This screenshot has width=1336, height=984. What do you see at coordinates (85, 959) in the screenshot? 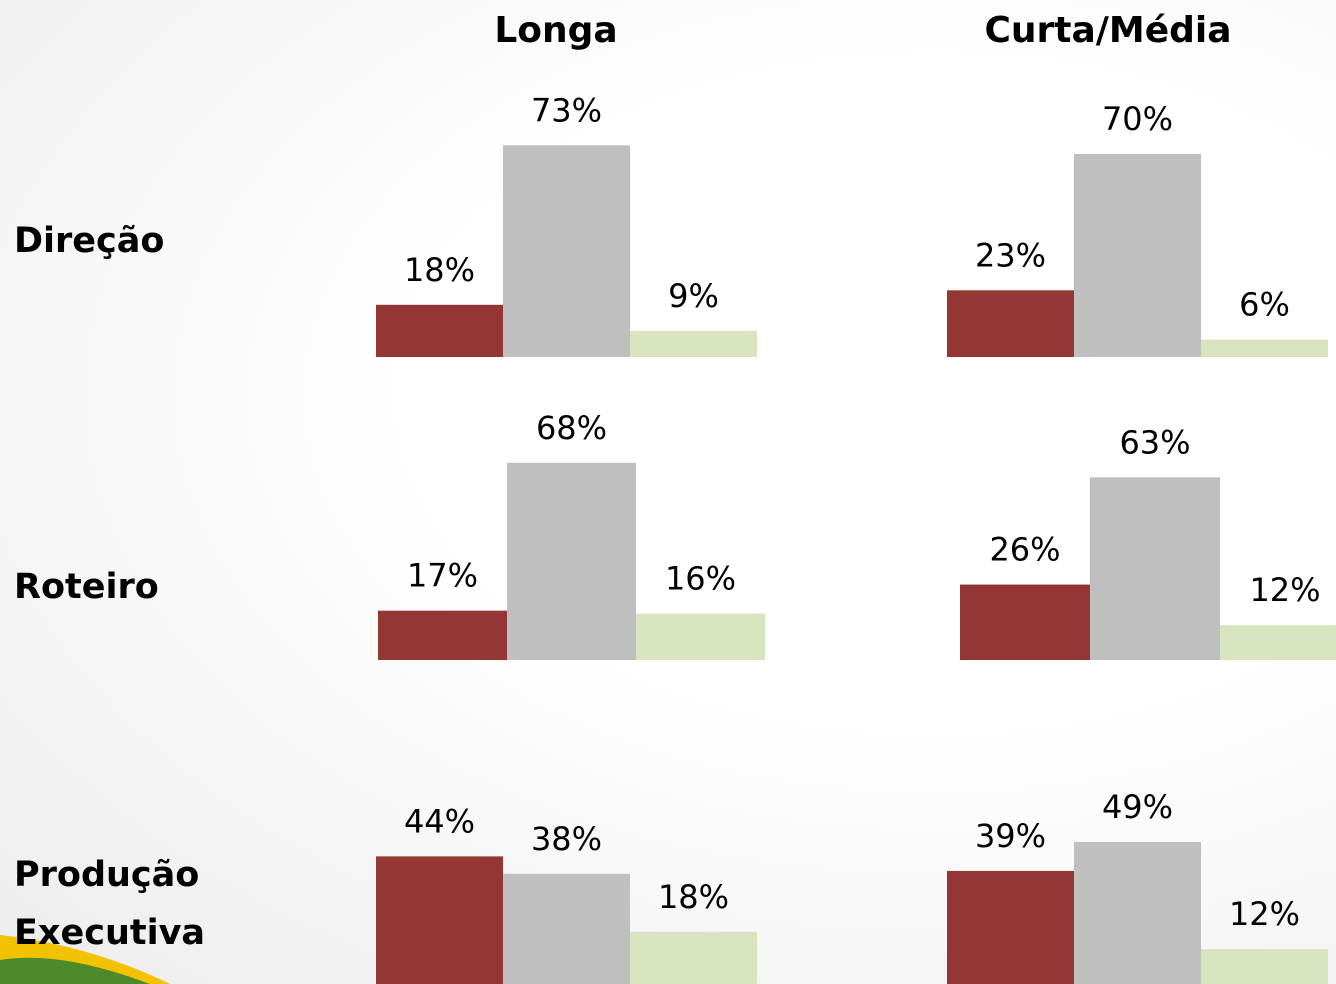
I see `decor-yellow` at bounding box center [85, 959].